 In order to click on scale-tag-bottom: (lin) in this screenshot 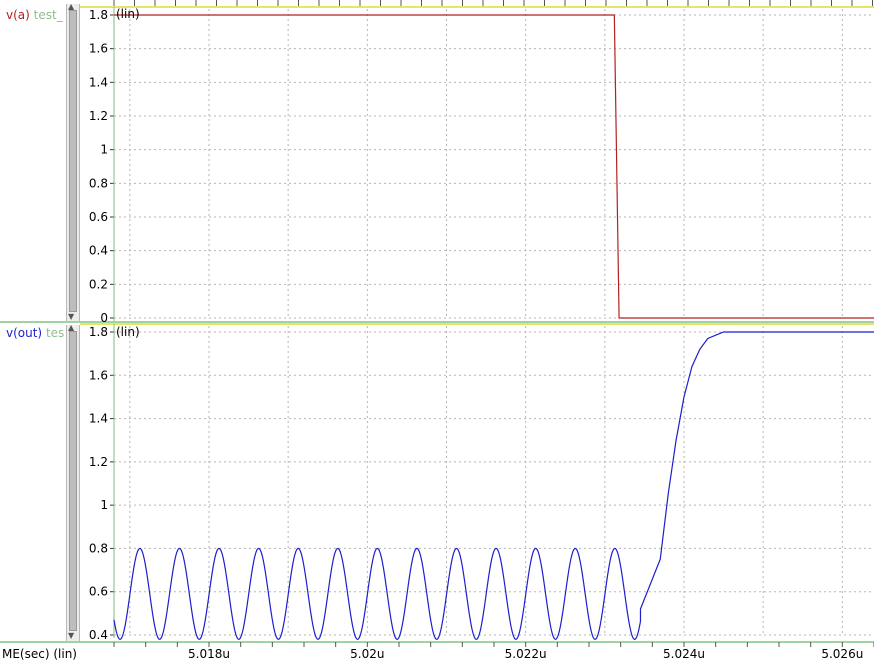, I will do `click(128, 332)`.